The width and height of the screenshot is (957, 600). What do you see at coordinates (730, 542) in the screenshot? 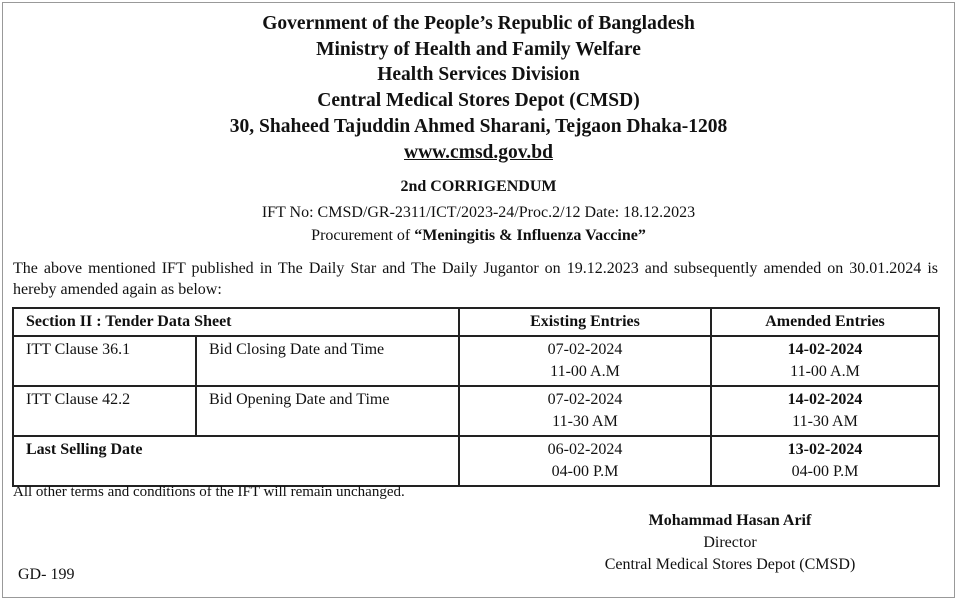
I see `signatory-designation: Director` at bounding box center [730, 542].